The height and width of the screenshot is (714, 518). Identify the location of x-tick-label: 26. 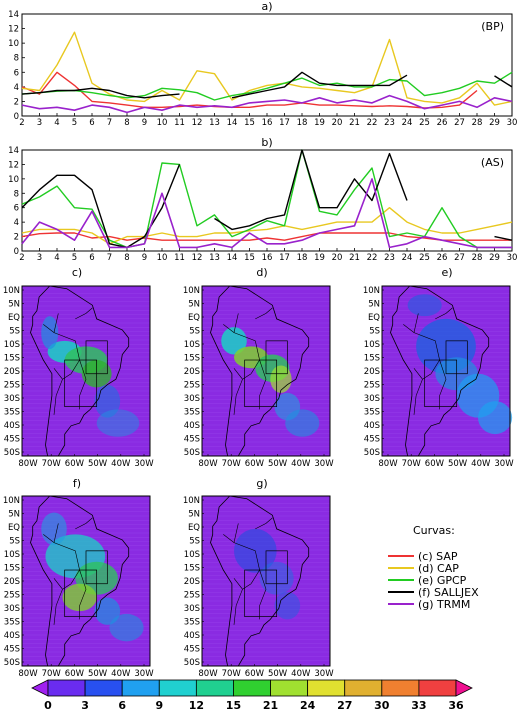
(442, 258).